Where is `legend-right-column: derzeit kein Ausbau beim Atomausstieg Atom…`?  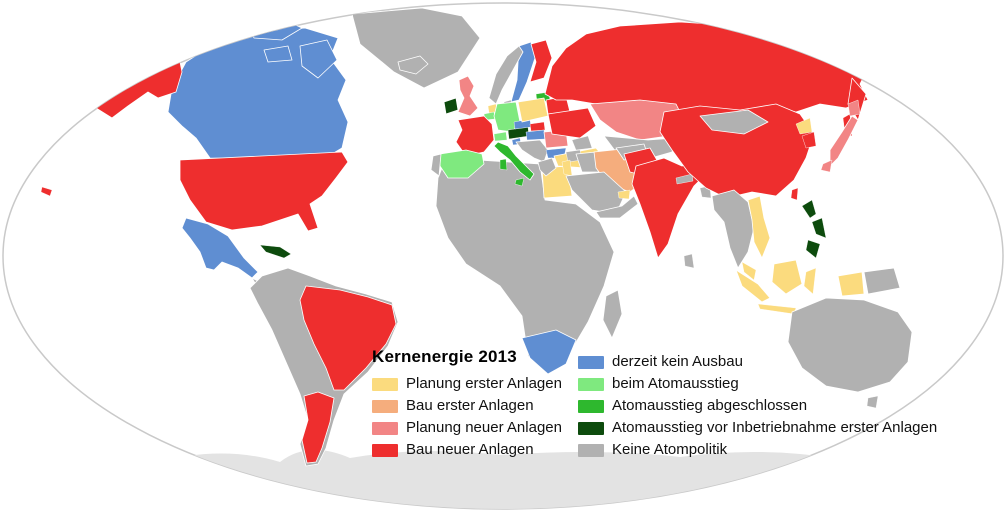 legend-right-column: derzeit kein Ausbau beim Atomausstieg Atom… is located at coordinates (757, 406).